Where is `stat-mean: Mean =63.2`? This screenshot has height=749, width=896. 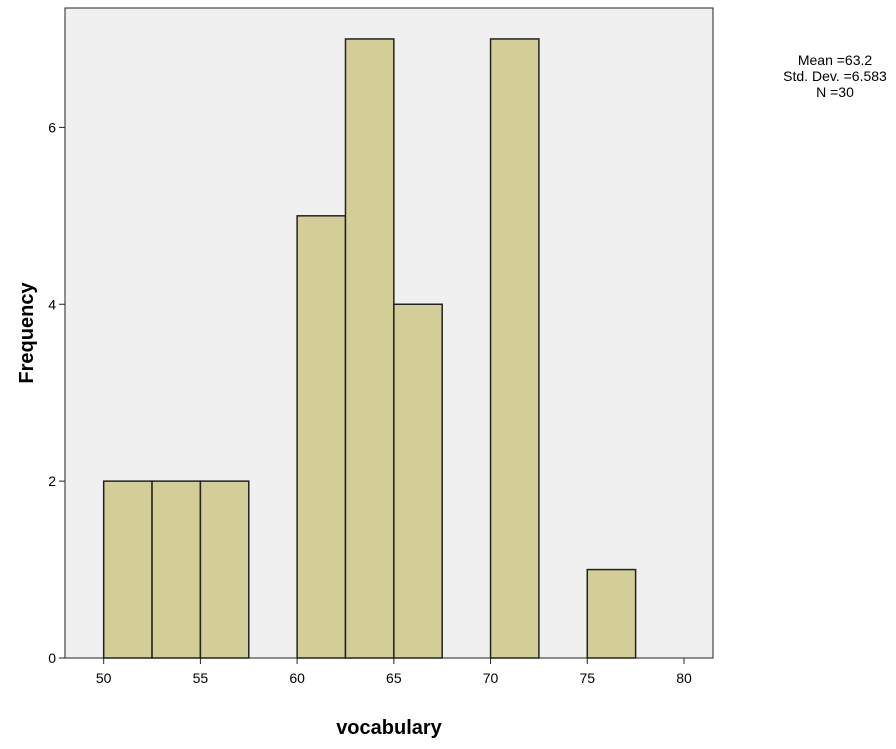
stat-mean: Mean =63.2 is located at coordinates (835, 60).